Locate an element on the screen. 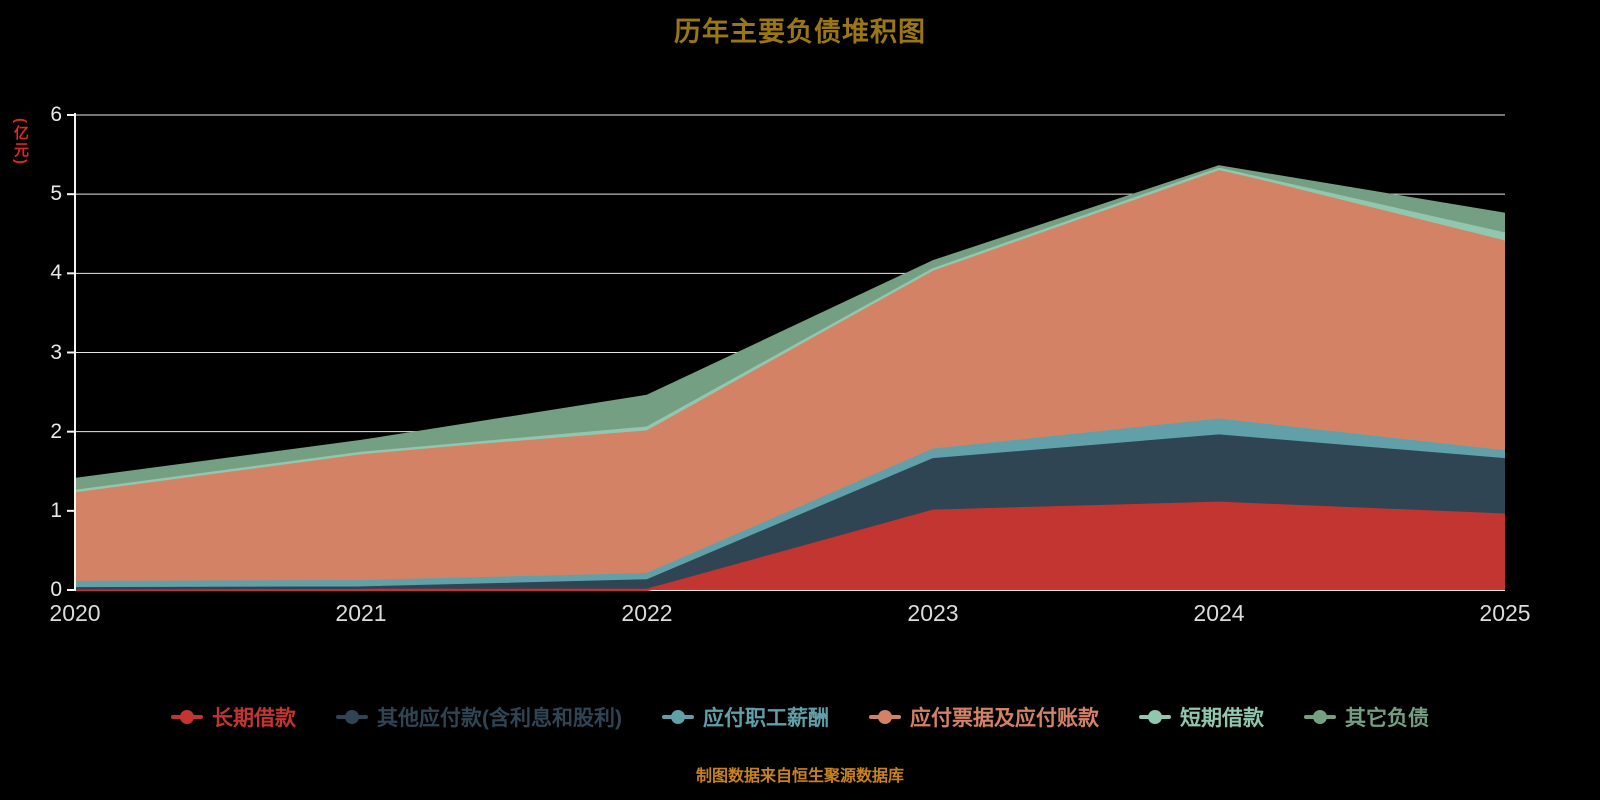 The image size is (1600, 800). legend-item: 应付职工薪酬 is located at coordinates (745, 717).